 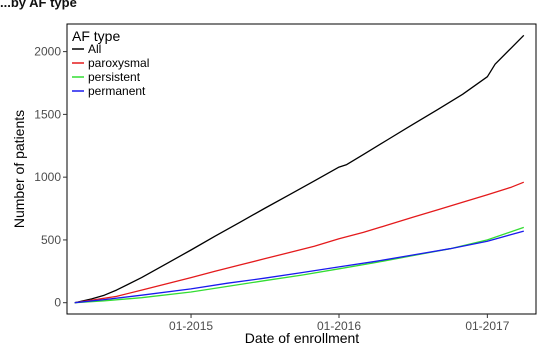 I want to click on x-tick-label: 01-2016, so click(x=339, y=326).